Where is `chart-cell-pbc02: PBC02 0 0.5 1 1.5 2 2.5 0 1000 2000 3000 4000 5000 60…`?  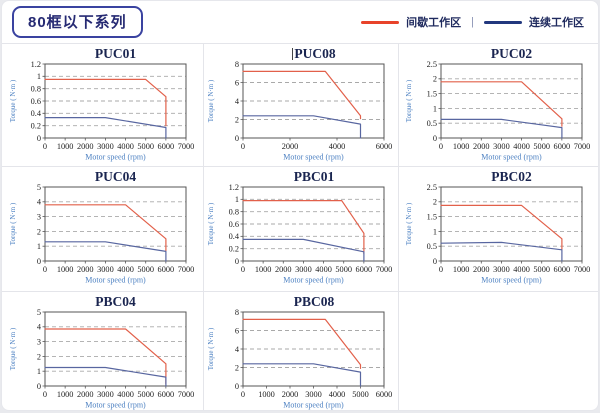
chart-cell-pbc02: PBC02 0 0.5 1 1.5 2 2.5 0 1000 2000 3000 4000 5000 60… is located at coordinates (498, 229).